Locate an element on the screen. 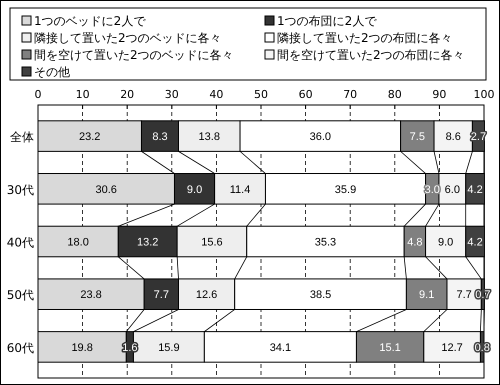 Image resolution: width=500 pixels, height=385 pixels. data-label: 18.0 is located at coordinates (78, 242).